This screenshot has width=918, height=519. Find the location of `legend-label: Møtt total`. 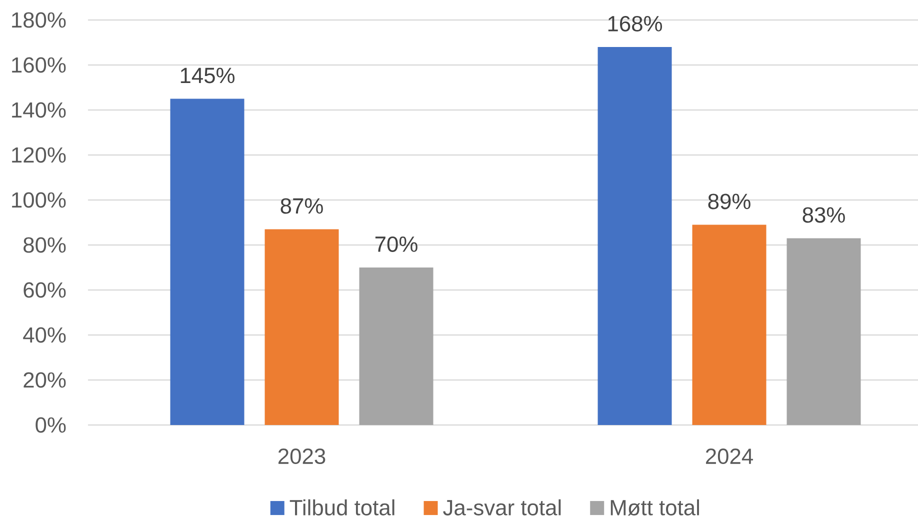

legend-label: Møtt total is located at coordinates (654, 507).